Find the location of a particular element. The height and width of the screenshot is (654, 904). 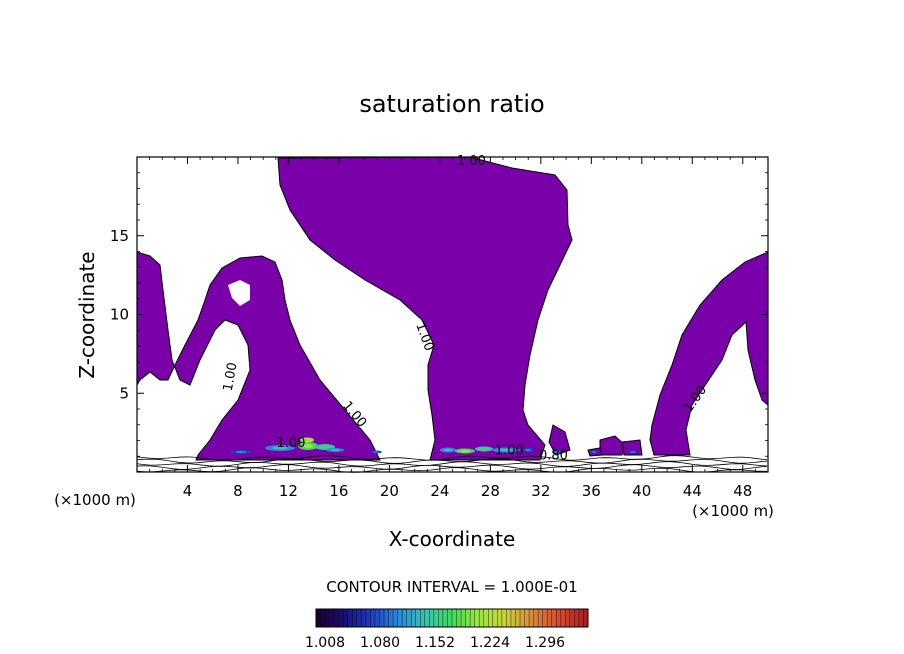

x-unit-right: (×1000 m) is located at coordinates (733, 511).